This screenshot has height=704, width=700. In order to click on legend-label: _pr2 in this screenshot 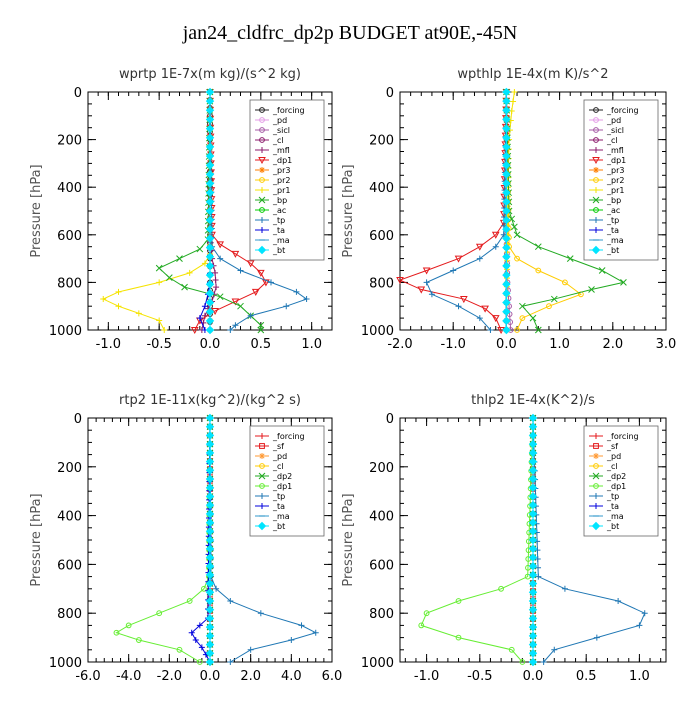, I will do `click(615, 180)`.